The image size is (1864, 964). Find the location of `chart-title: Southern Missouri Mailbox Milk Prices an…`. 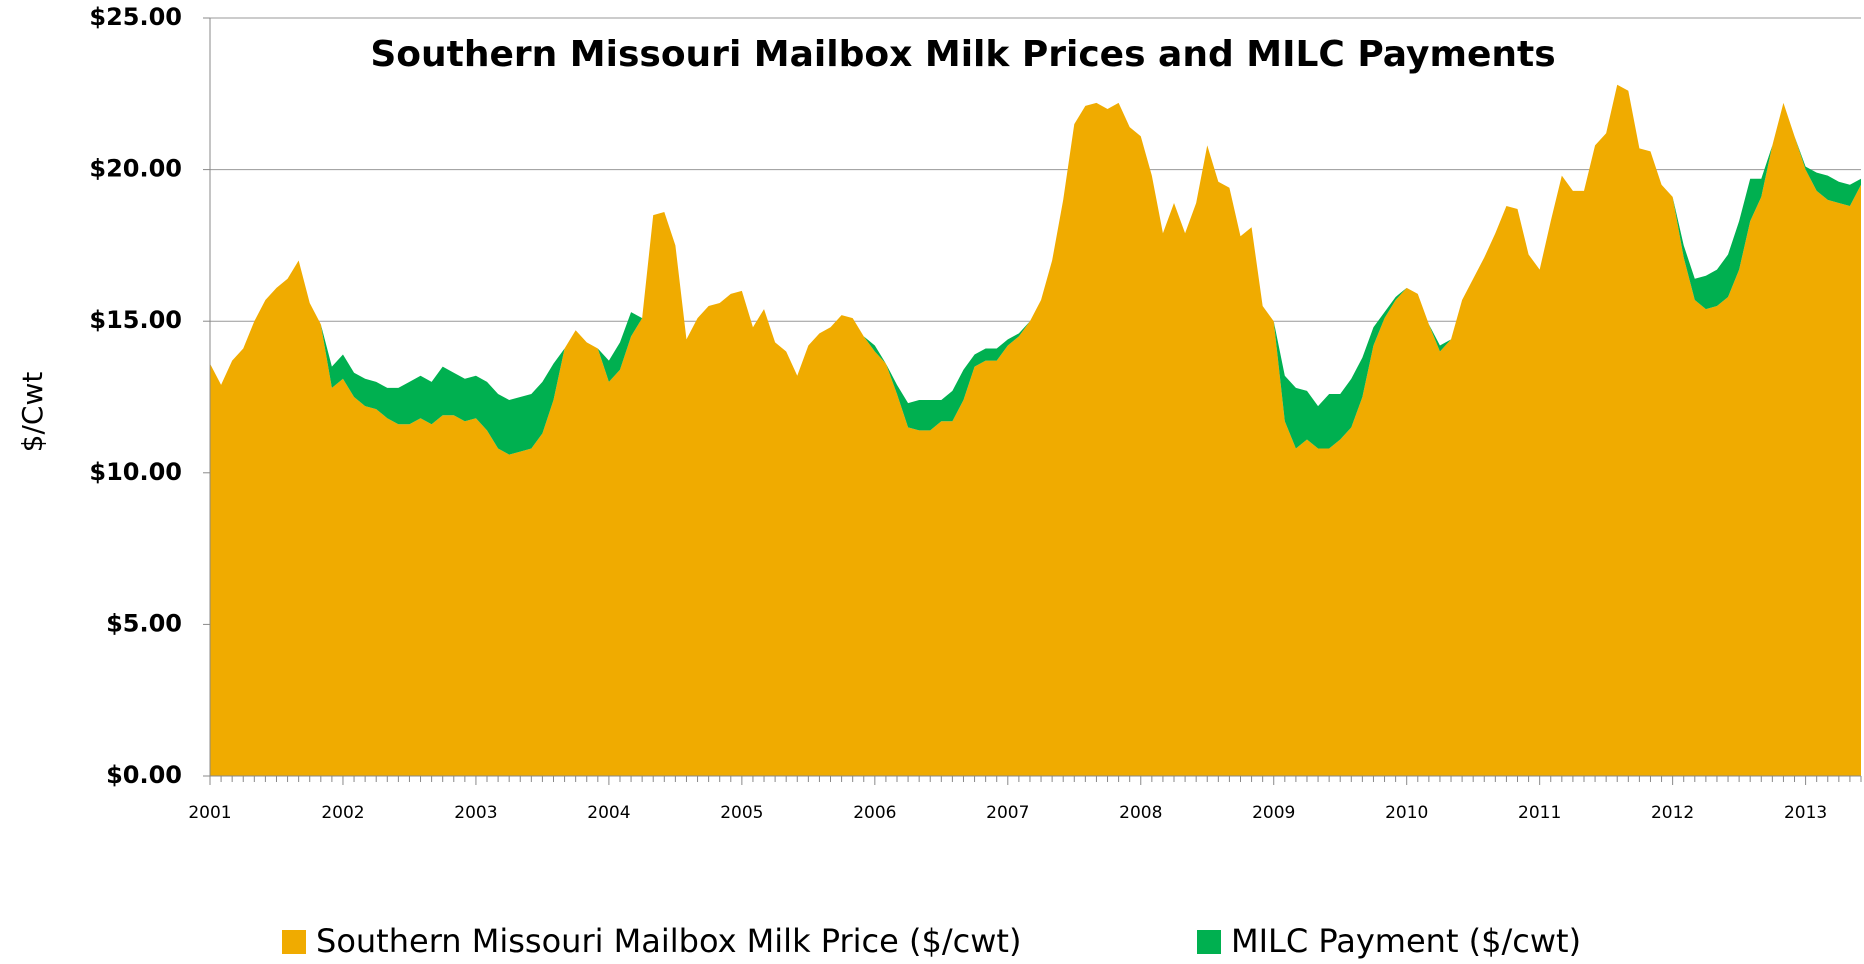

chart-title: Southern Missouri Mailbox Milk Prices an… is located at coordinates (962, 54).